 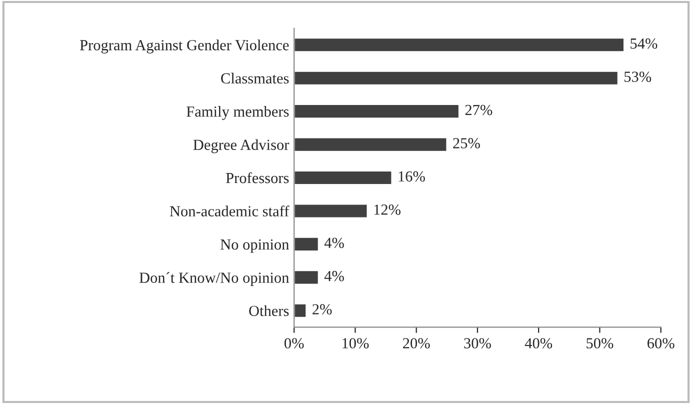 I want to click on x-tick-label: 0%, so click(x=294, y=343).